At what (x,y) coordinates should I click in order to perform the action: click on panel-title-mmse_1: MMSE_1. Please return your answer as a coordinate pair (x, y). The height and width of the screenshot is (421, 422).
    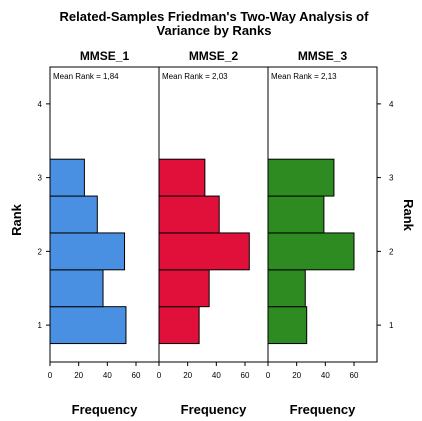
    Looking at the image, I should click on (105, 56).